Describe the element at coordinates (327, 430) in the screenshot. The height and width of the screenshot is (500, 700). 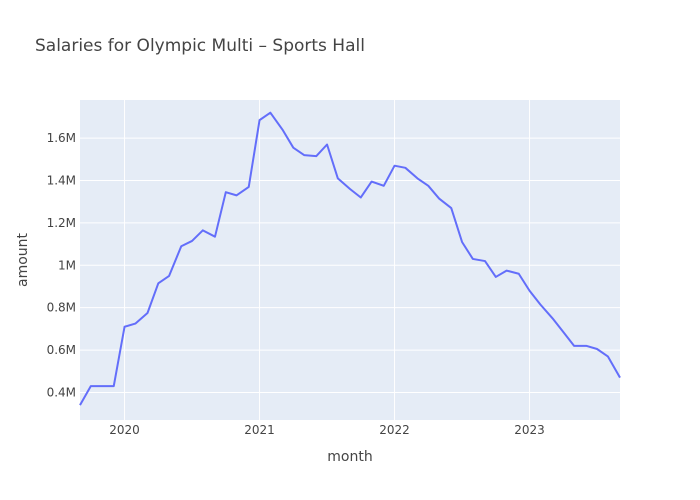
I see `x-axis-ticks: 2020 2021 2022 2023` at that location.